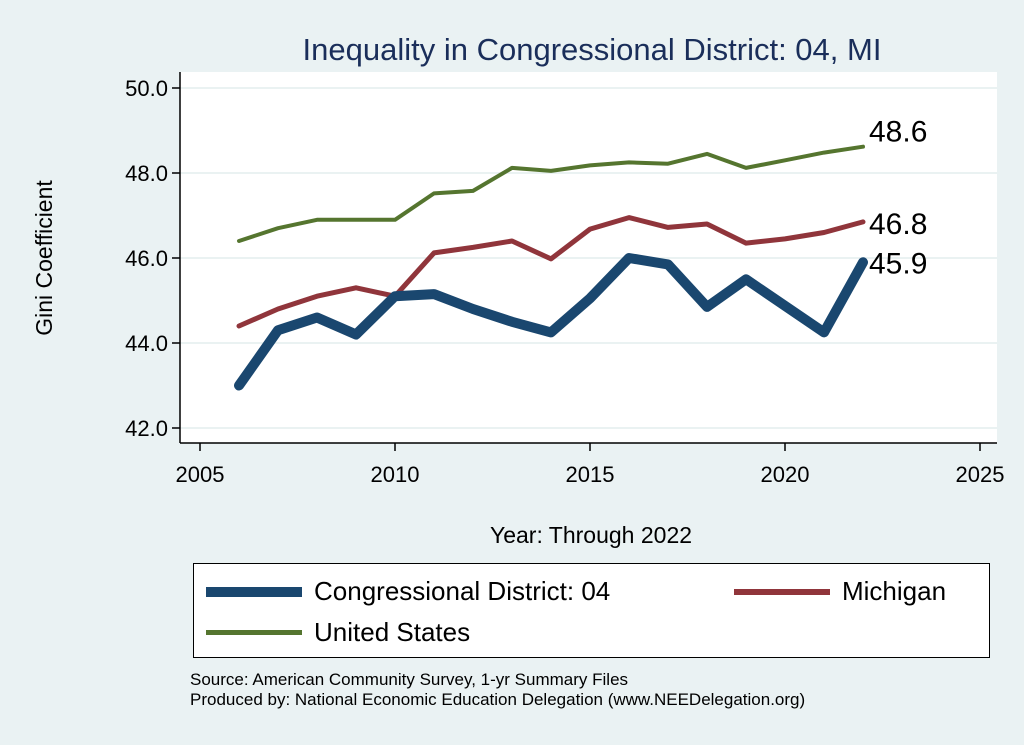 The width and height of the screenshot is (1024, 745). Describe the element at coordinates (898, 132) in the screenshot. I see `end-label-united-states: 48.6` at that location.